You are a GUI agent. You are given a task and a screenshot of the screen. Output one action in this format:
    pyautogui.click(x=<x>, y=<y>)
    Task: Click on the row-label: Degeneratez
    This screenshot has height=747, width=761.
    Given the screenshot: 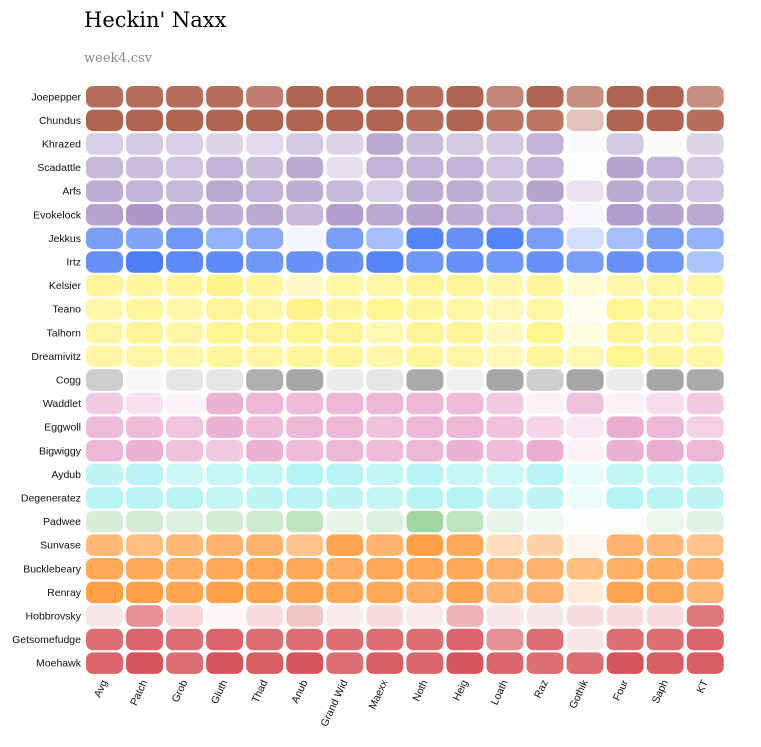 What is the action you would take?
    pyautogui.click(x=51, y=498)
    